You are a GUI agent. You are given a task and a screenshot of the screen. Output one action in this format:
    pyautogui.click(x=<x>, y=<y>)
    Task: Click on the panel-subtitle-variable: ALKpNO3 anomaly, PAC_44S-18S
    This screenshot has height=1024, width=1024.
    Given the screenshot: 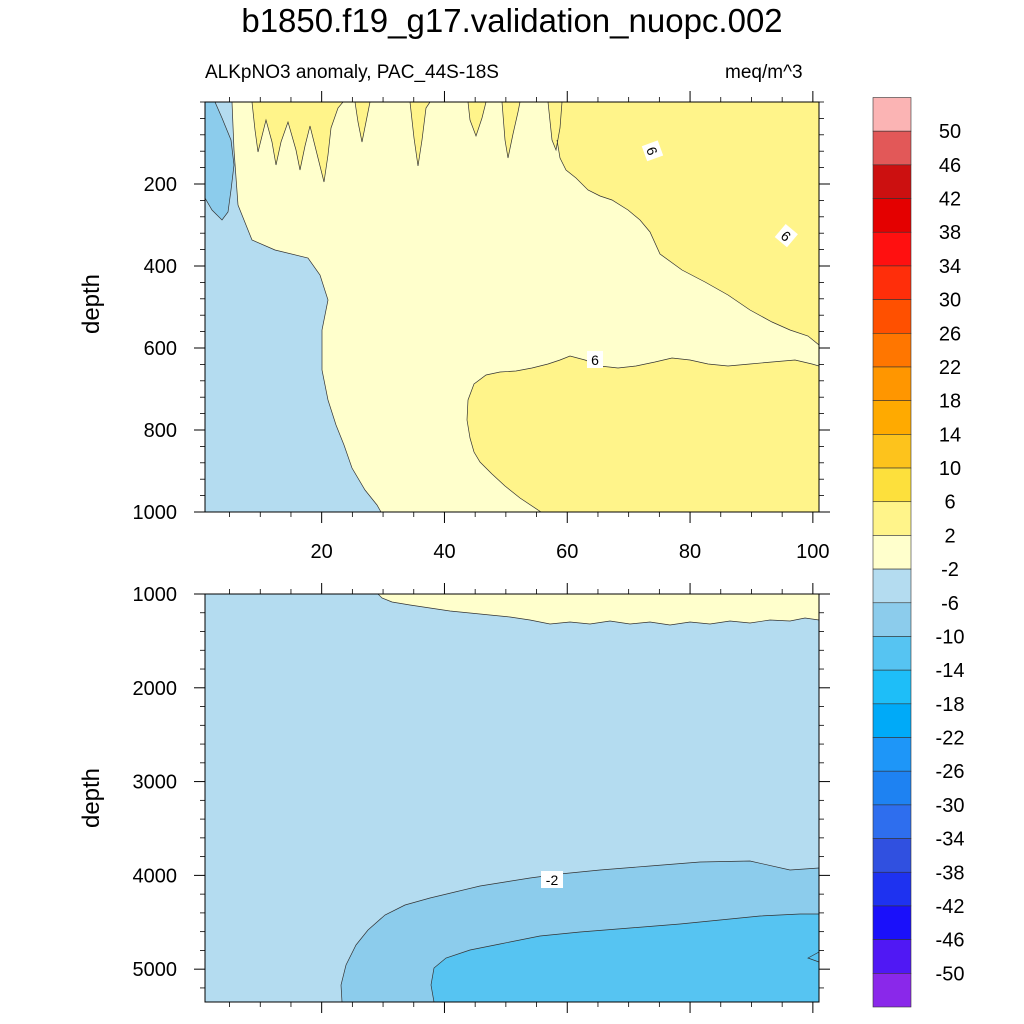 What is the action you would take?
    pyautogui.click(x=352, y=72)
    